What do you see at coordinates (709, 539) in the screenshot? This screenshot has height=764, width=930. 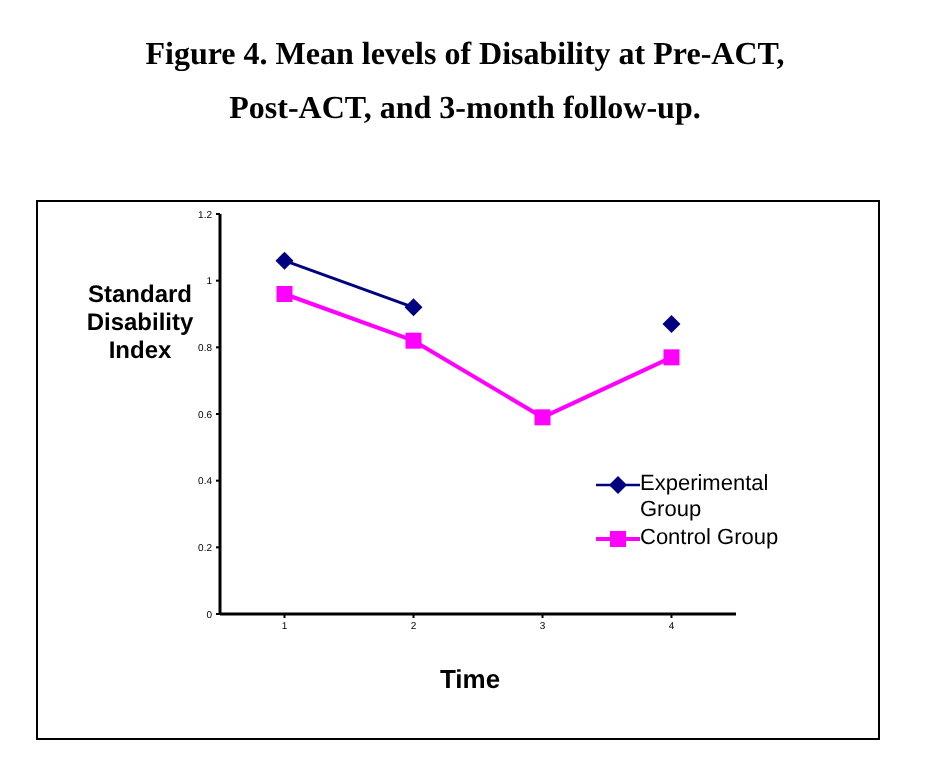 I see `legend-label: Control Group` at bounding box center [709, 539].